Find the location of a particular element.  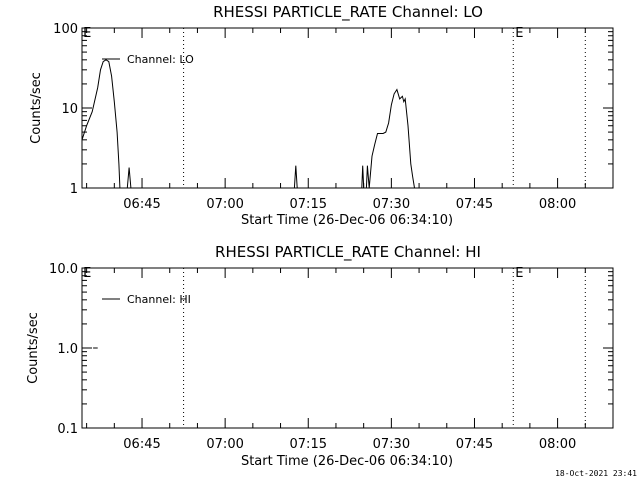

y-tick-label: 1 is located at coordinates (74, 189).